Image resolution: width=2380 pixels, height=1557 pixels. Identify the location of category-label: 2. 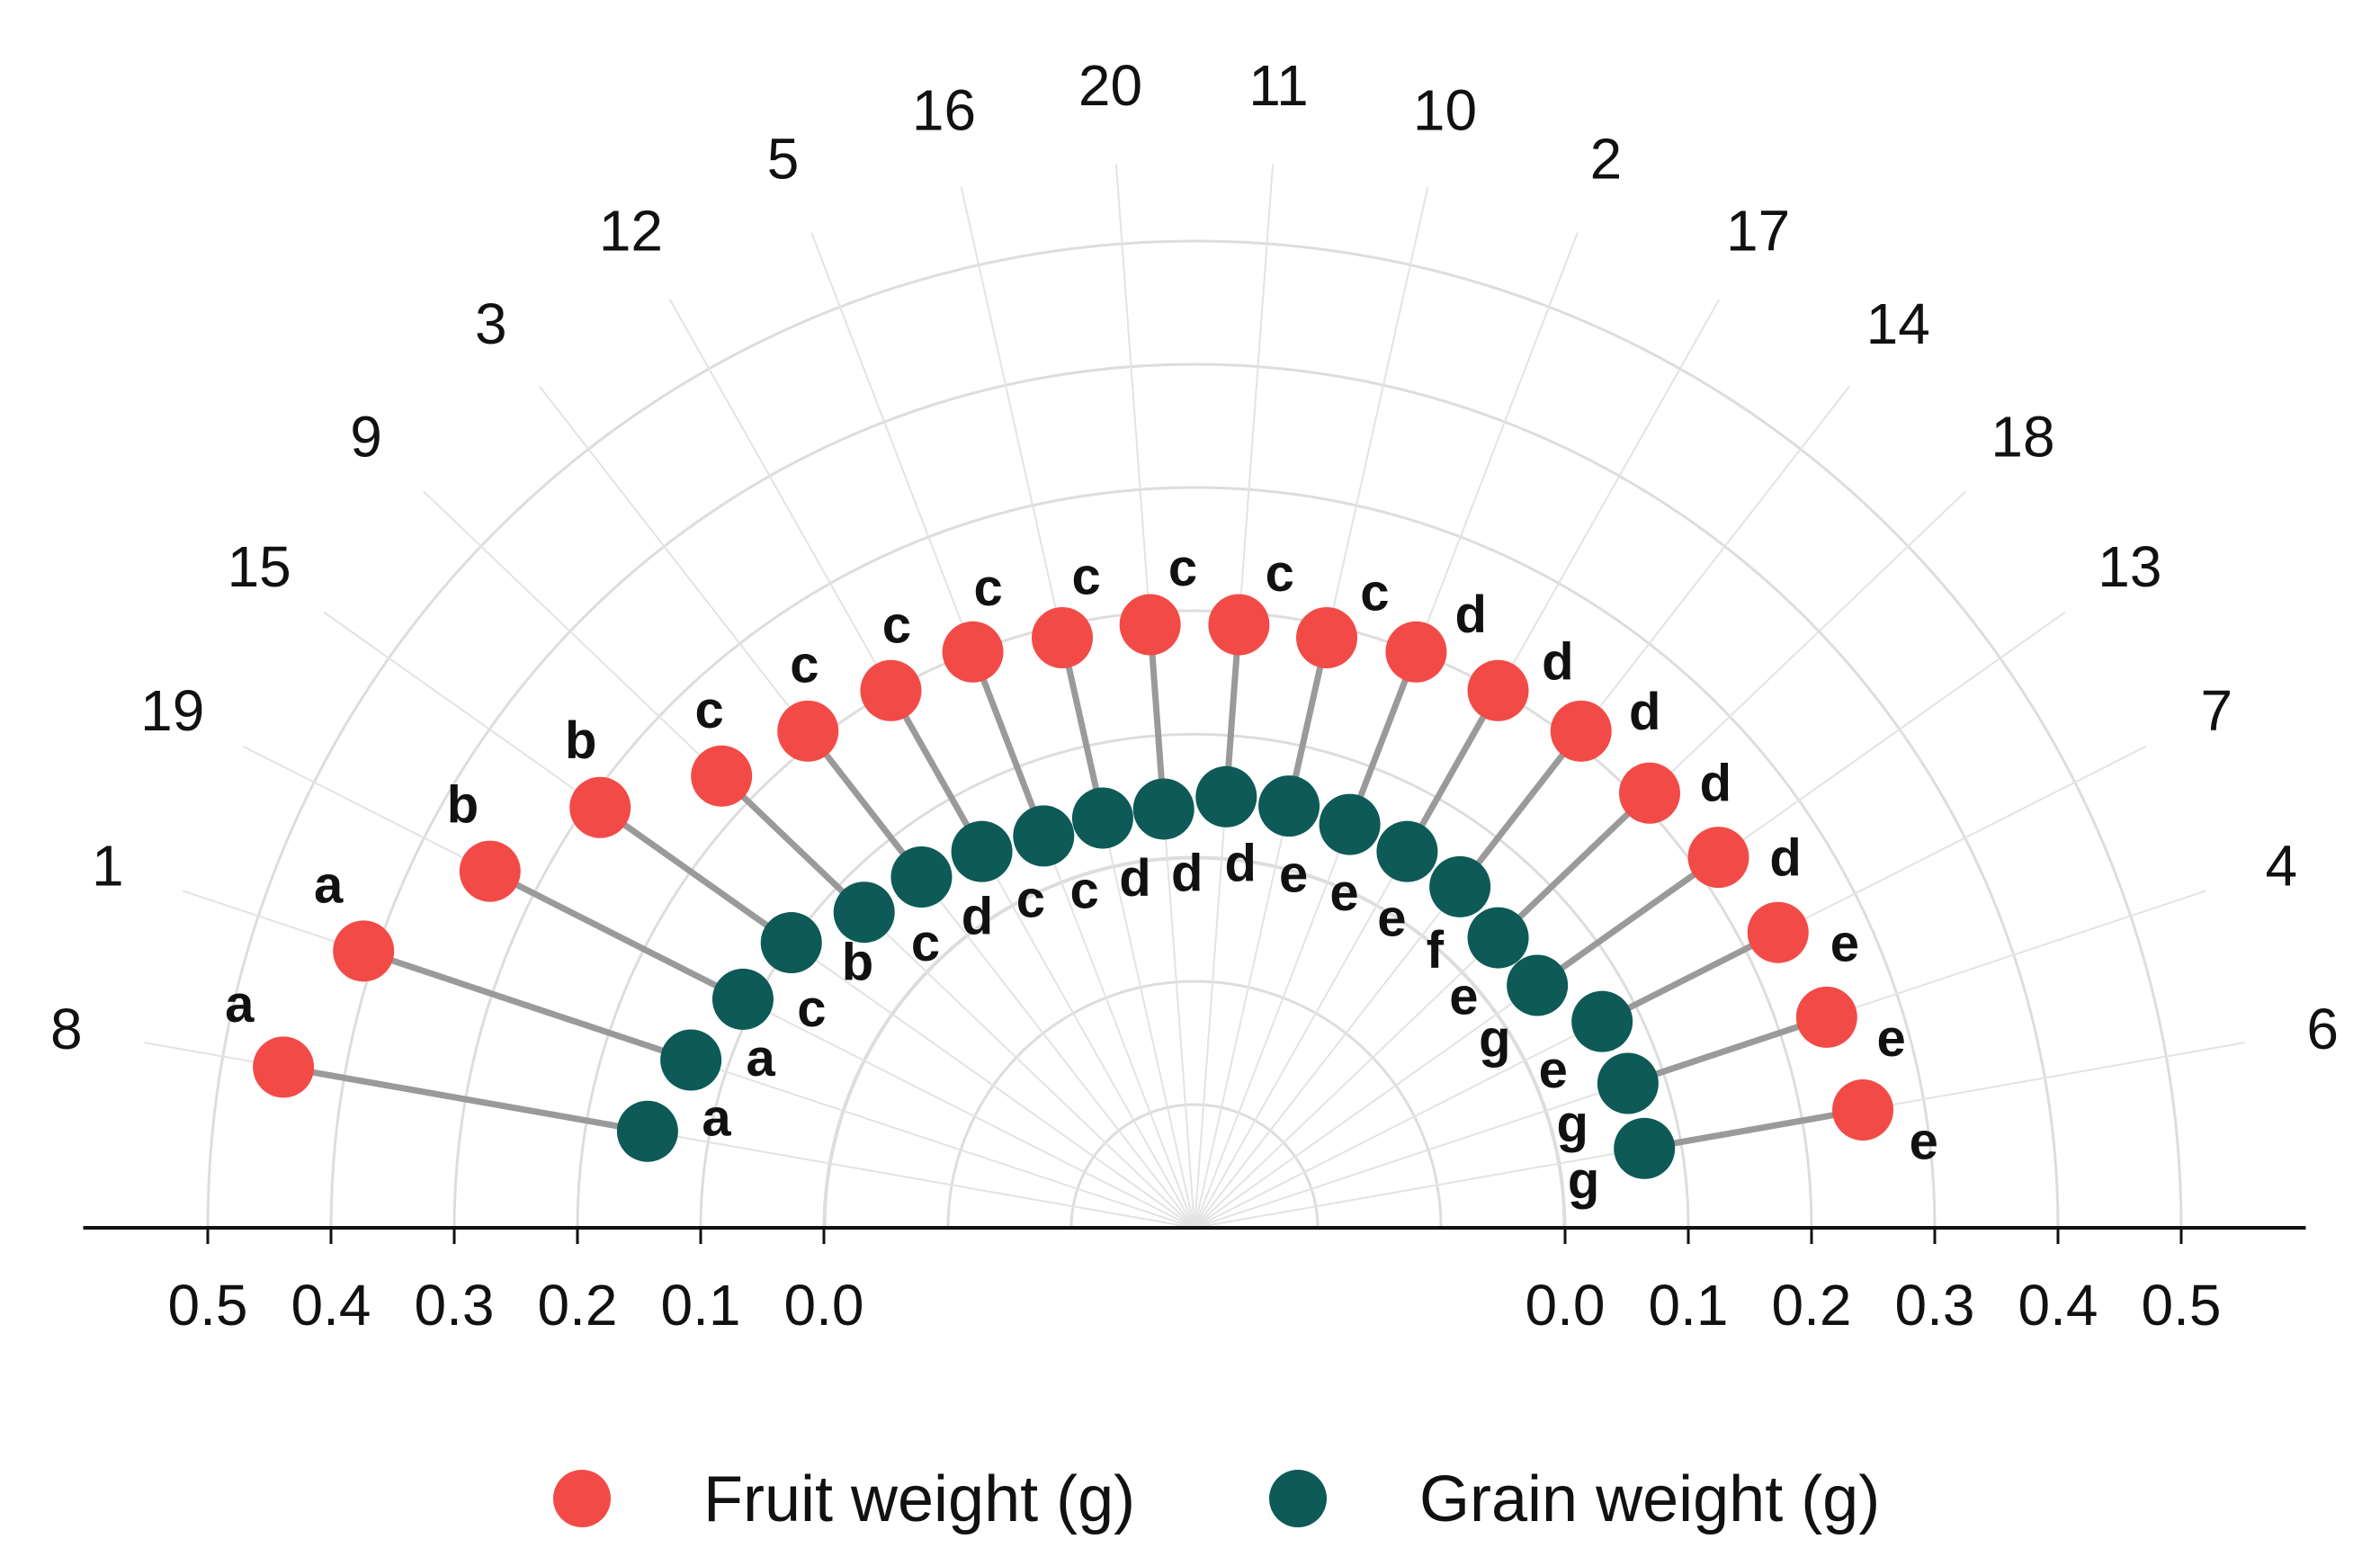
(1606, 159).